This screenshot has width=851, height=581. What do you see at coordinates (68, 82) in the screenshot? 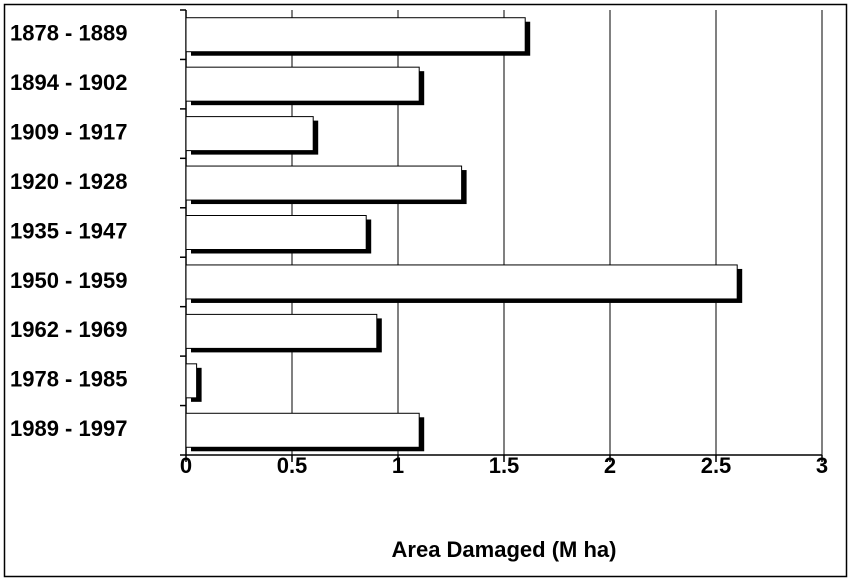
I see `y-tick-label: 1894 - 1902` at bounding box center [68, 82].